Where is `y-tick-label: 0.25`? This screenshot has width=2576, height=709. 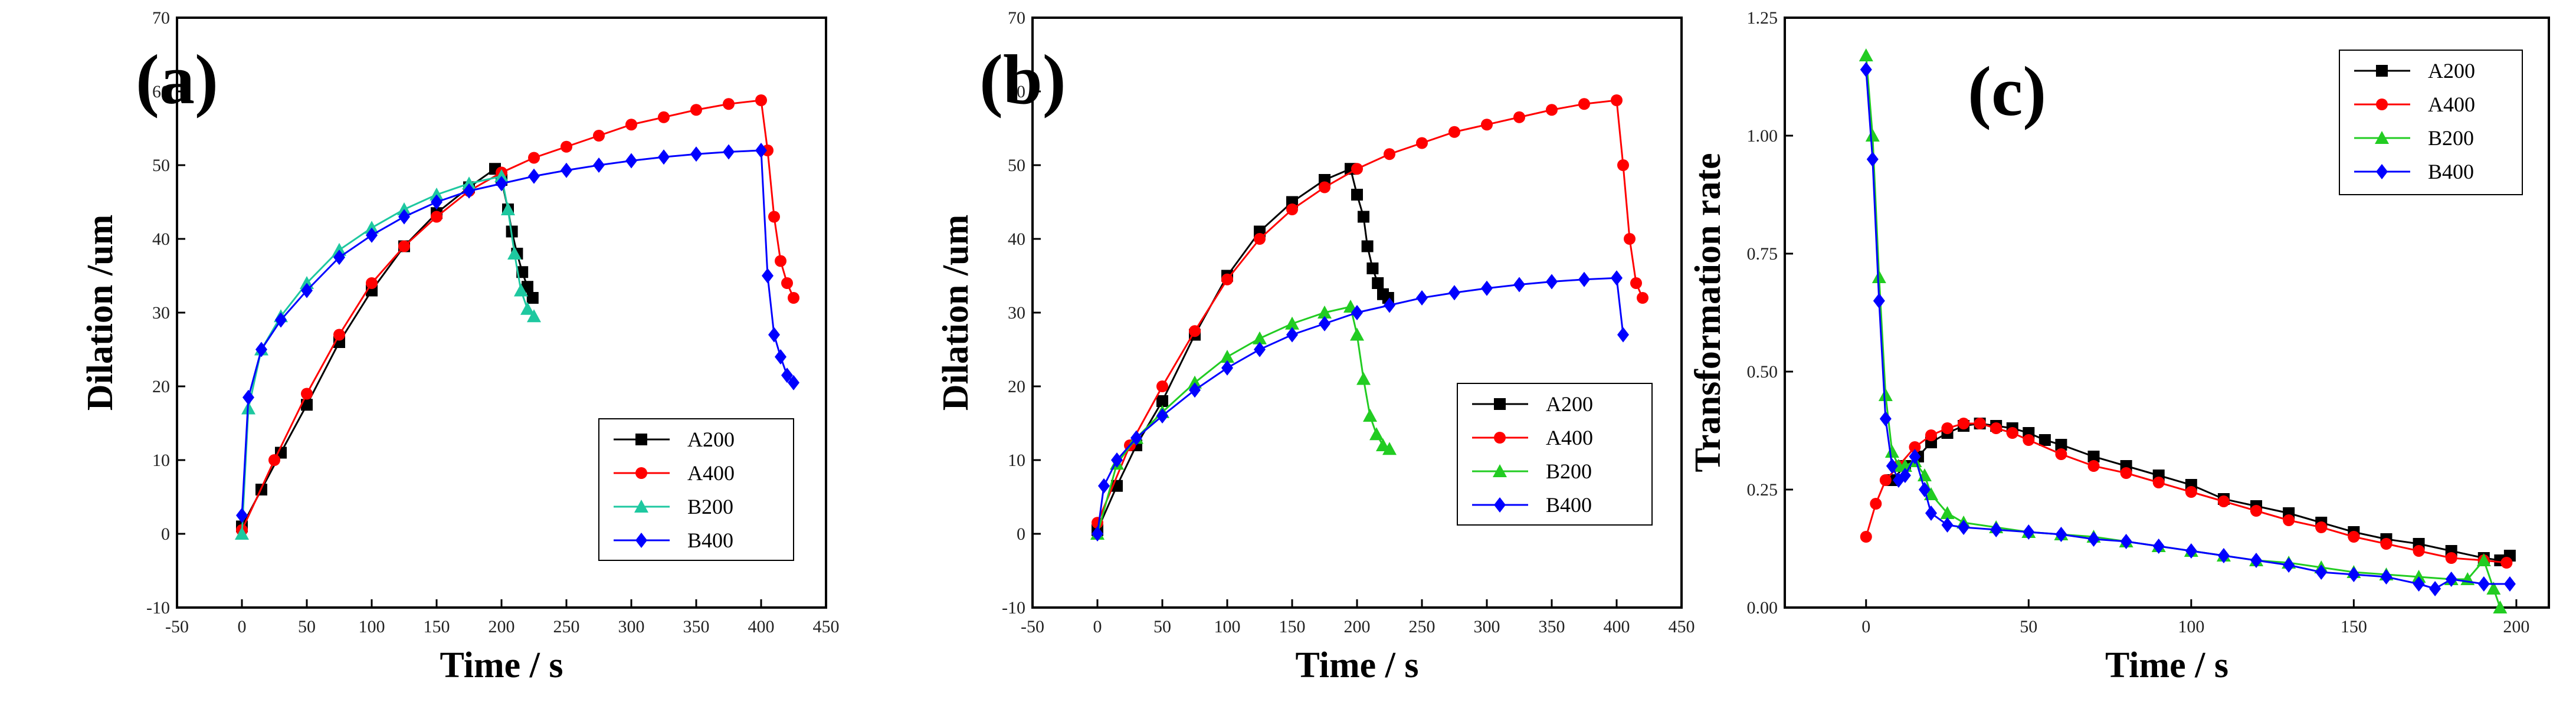 y-tick-label: 0.25 is located at coordinates (1762, 490).